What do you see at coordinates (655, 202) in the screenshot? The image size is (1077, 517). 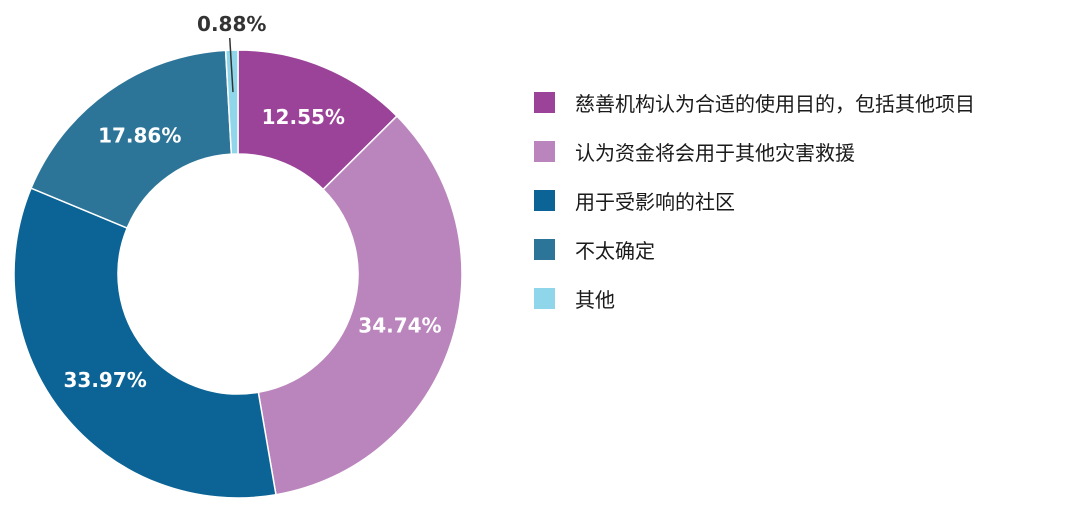 I see `legend-label-3: 用于受影响的社区` at bounding box center [655, 202].